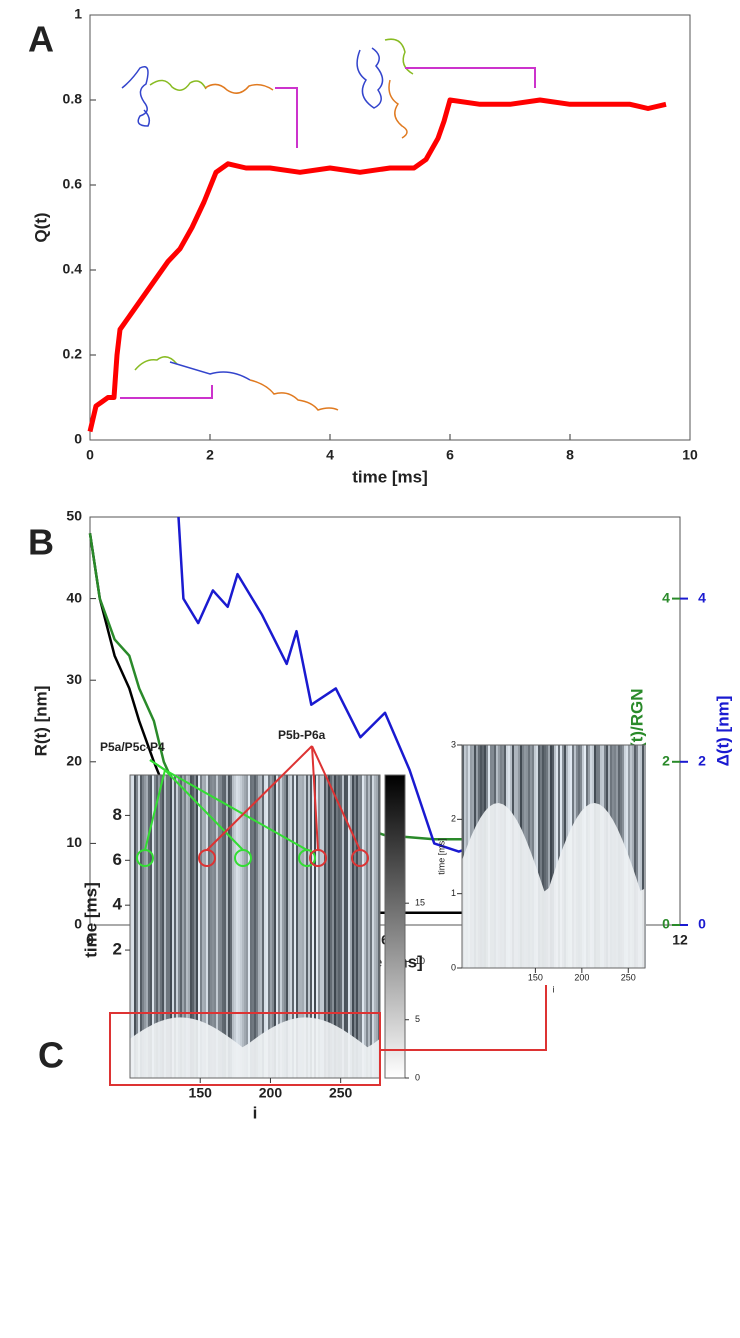 This screenshot has height=1338, width=740. Describe the element at coordinates (118, 904) in the screenshot. I see `y-tick-label: 4` at that location.